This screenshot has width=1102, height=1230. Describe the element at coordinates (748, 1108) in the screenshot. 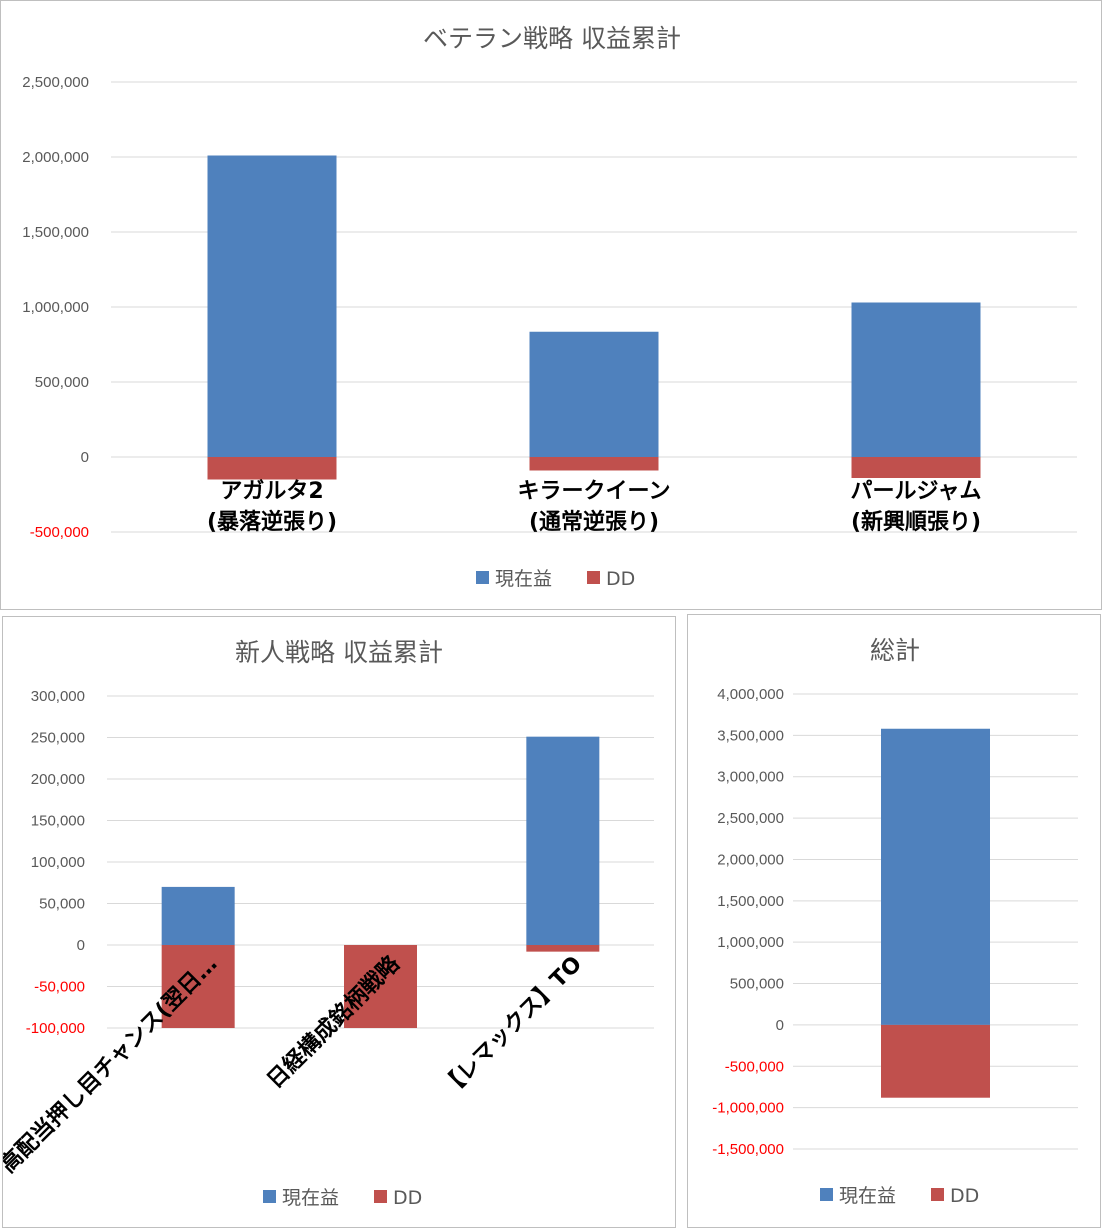

I see `y-tick-label: -1,000,000` at that location.